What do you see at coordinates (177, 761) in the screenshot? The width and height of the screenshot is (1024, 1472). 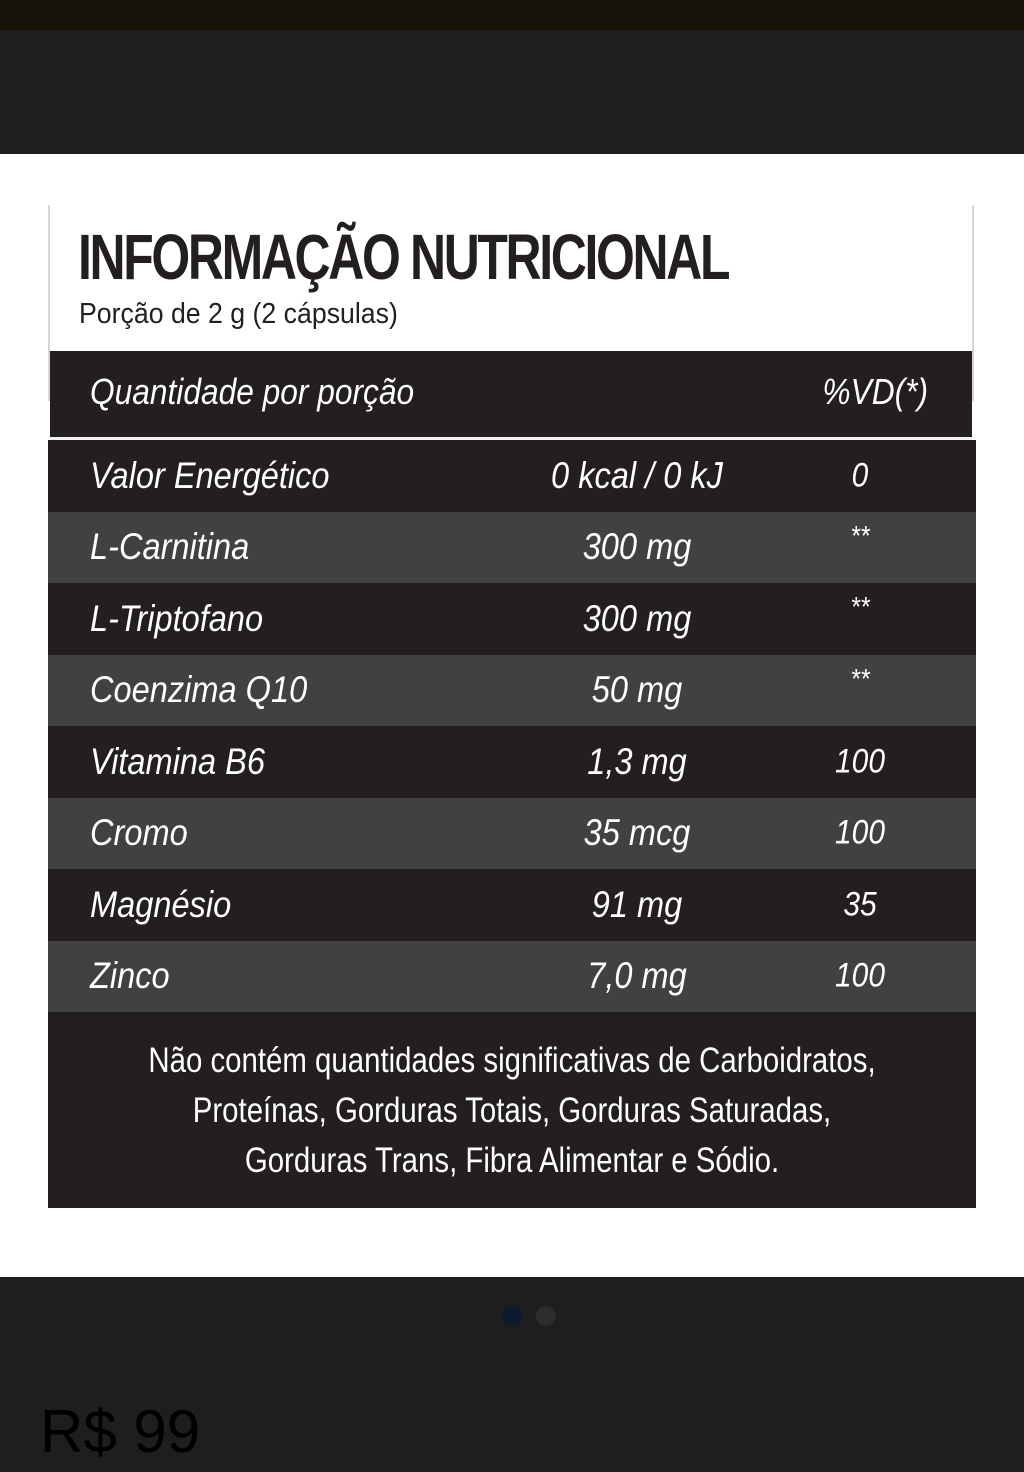 I see `nutrient-name: Vitamina B6` at bounding box center [177, 761].